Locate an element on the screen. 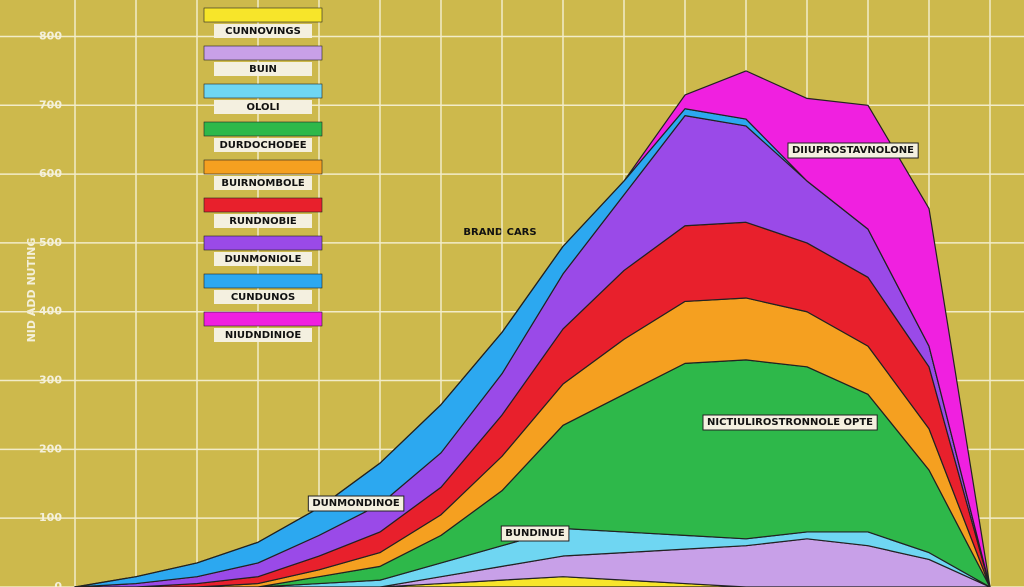  legend-label: BUIN is located at coordinates (263, 69).